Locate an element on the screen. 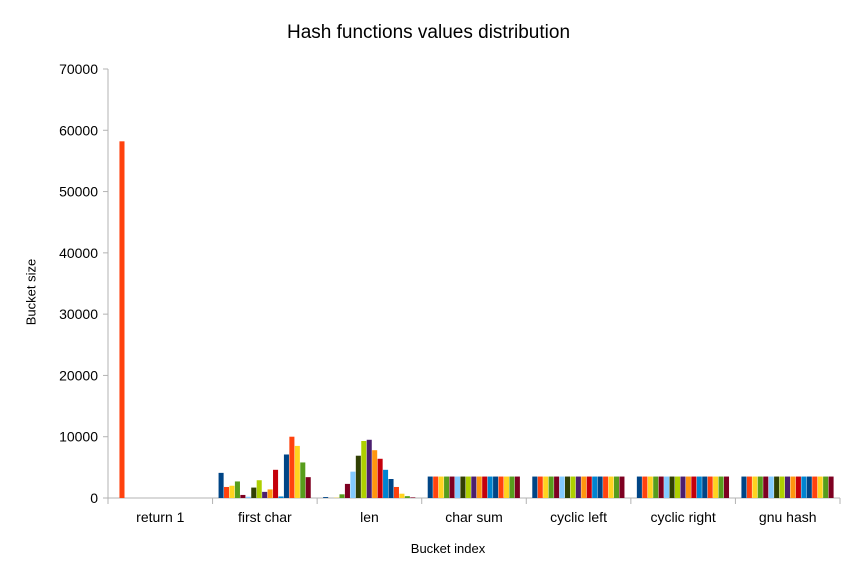 The height and width of the screenshot is (578, 857). y-tick-label: 60000 is located at coordinates (78, 130).